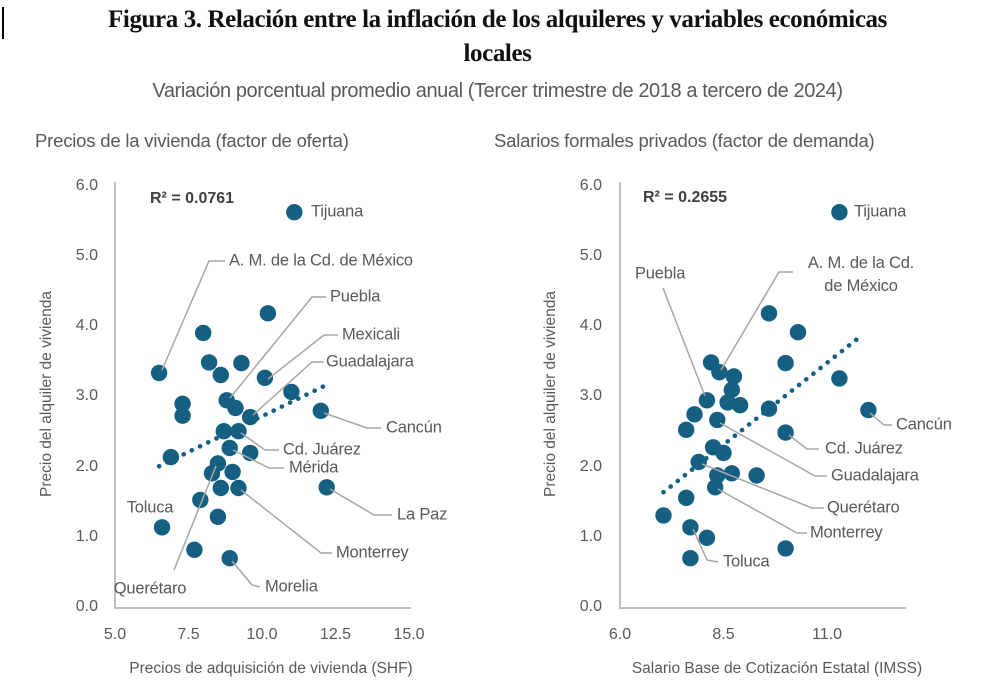 The height and width of the screenshot is (692, 995). I want to click on right-city-label: Querétaro, so click(863, 507).